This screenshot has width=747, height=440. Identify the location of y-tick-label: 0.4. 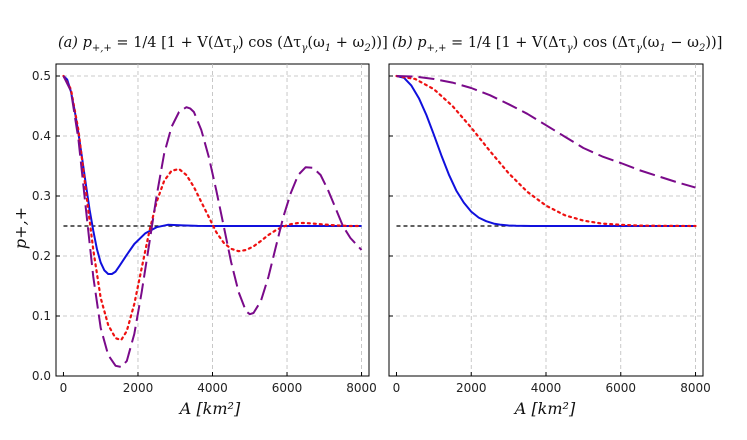
(41, 136).